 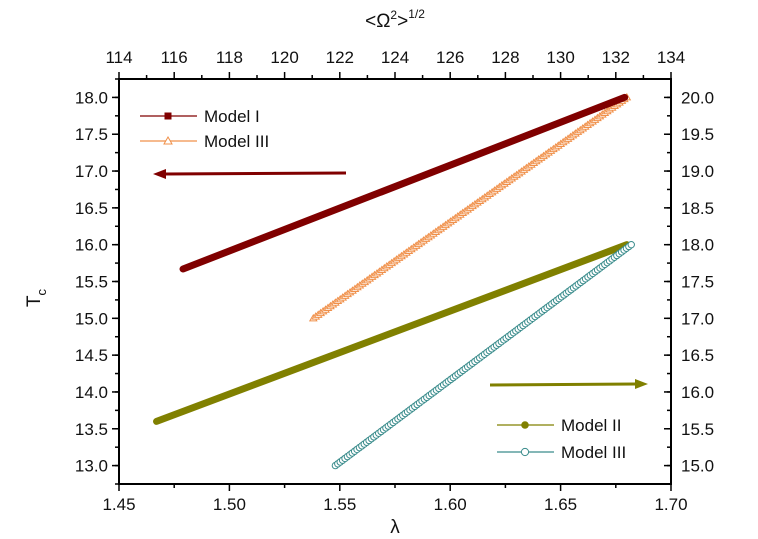 What do you see at coordinates (34, 301) in the screenshot?
I see `y-axis-title-main: T` at bounding box center [34, 301].